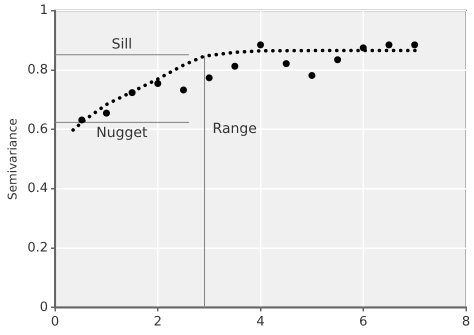  I want to click on x-tick-label: 4, so click(260, 322).